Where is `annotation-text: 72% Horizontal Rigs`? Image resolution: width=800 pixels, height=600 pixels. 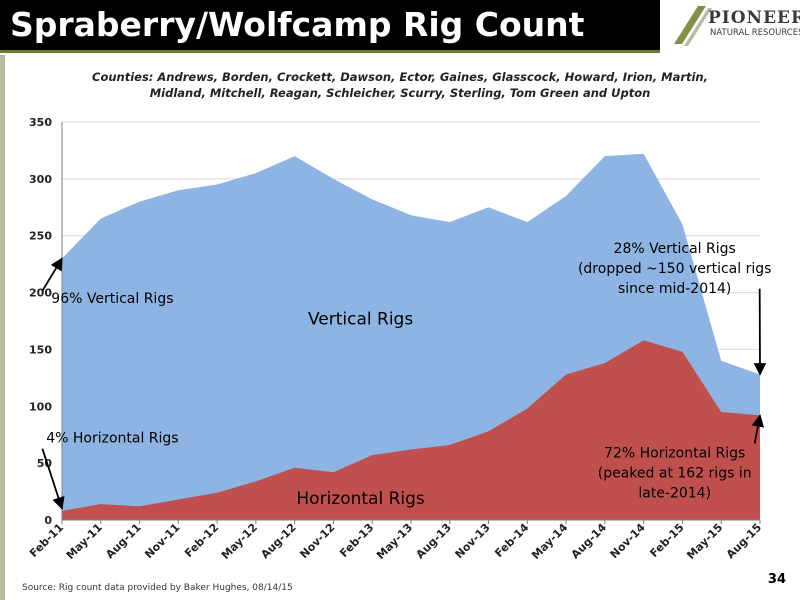
annotation-text: 72% Horizontal Rigs is located at coordinates (674, 453).